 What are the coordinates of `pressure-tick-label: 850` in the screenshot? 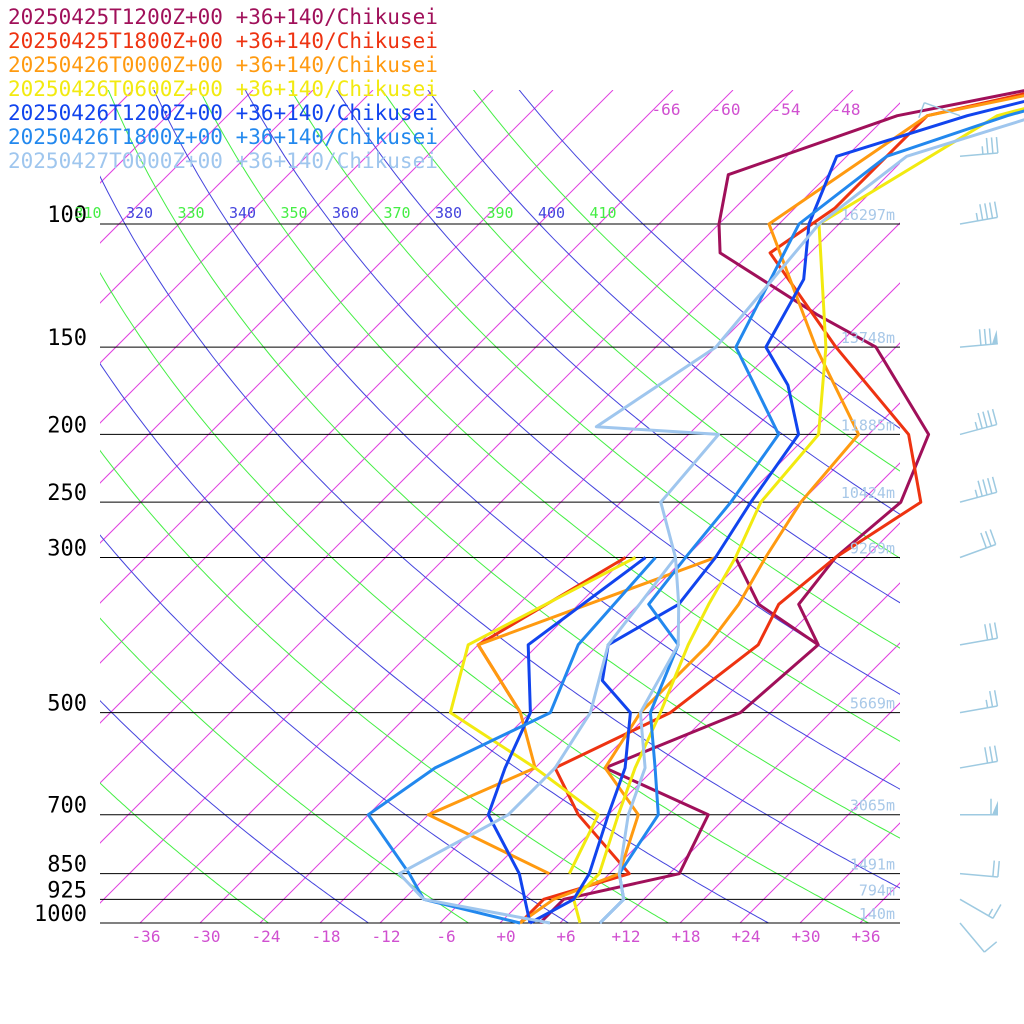 It's located at (67, 865).